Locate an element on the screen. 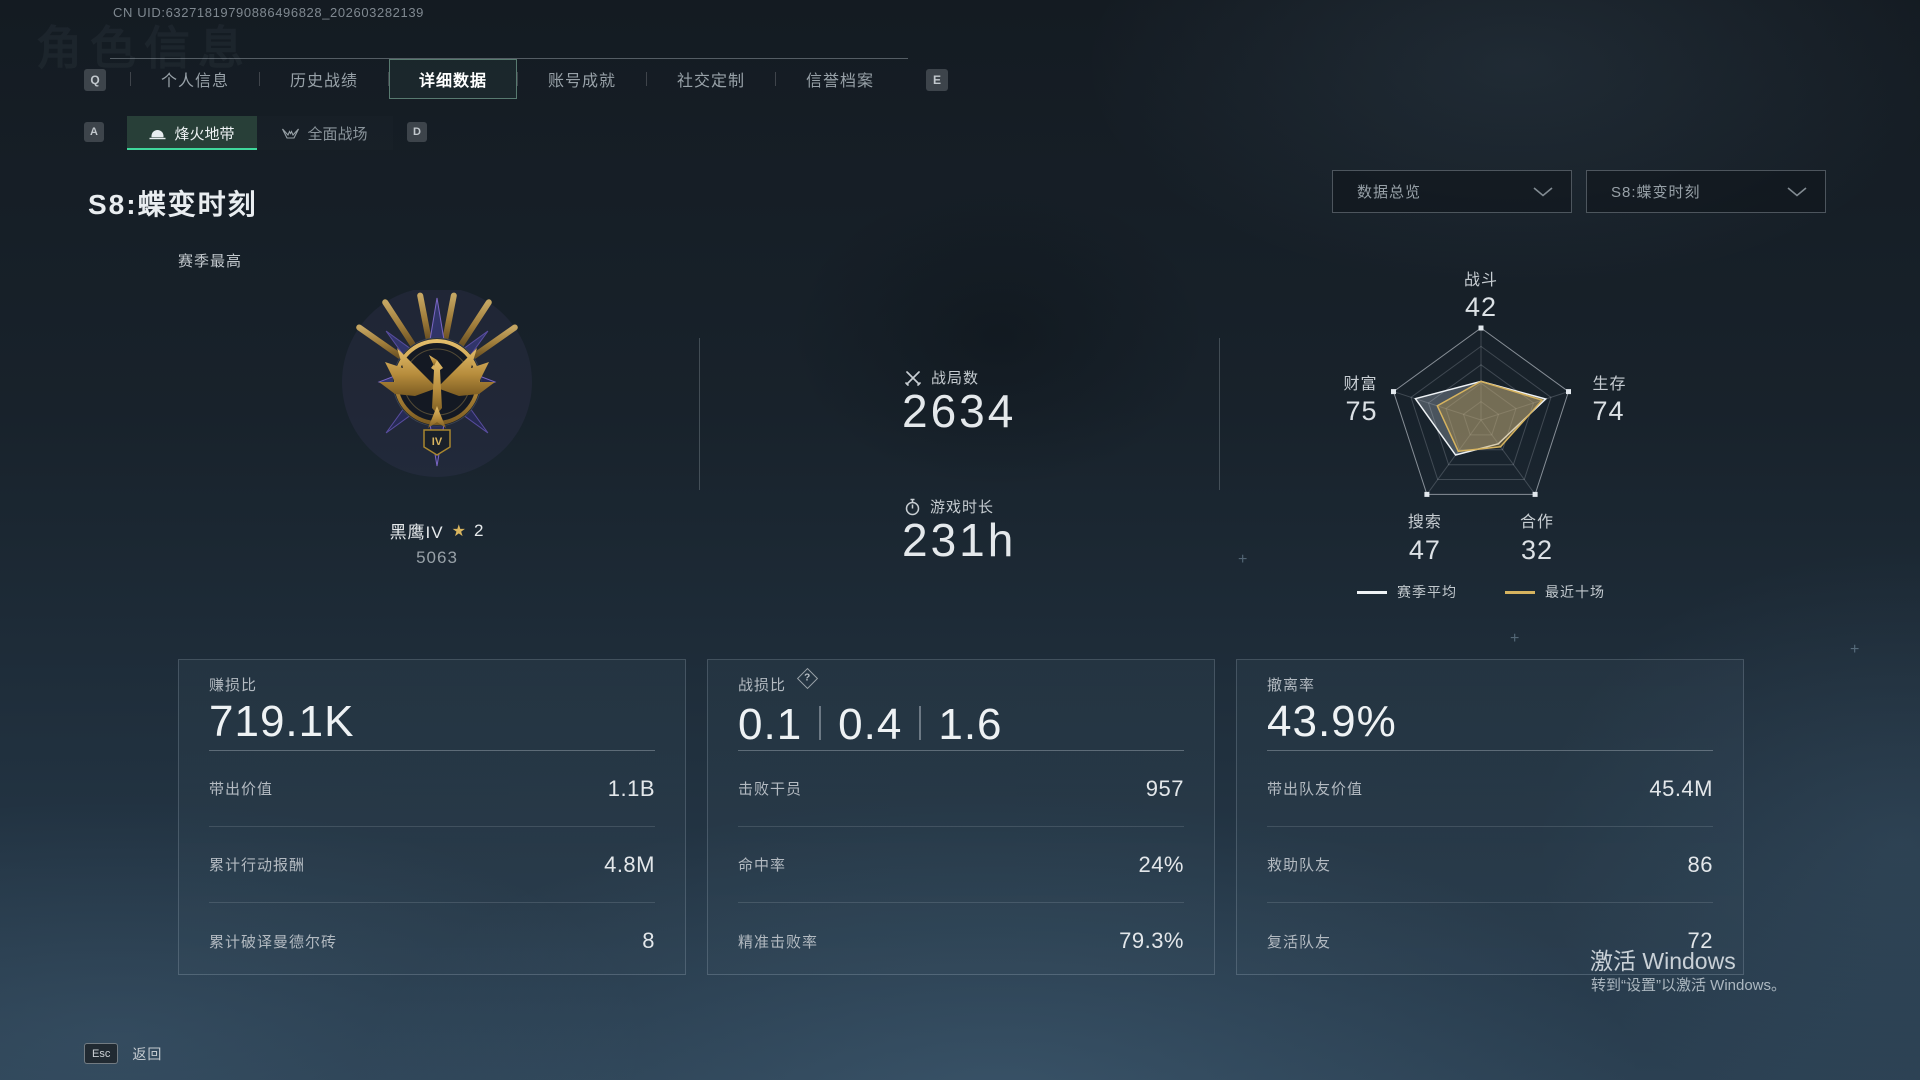  season-dropdown: S8:蝶变时刻 is located at coordinates (1706, 191).